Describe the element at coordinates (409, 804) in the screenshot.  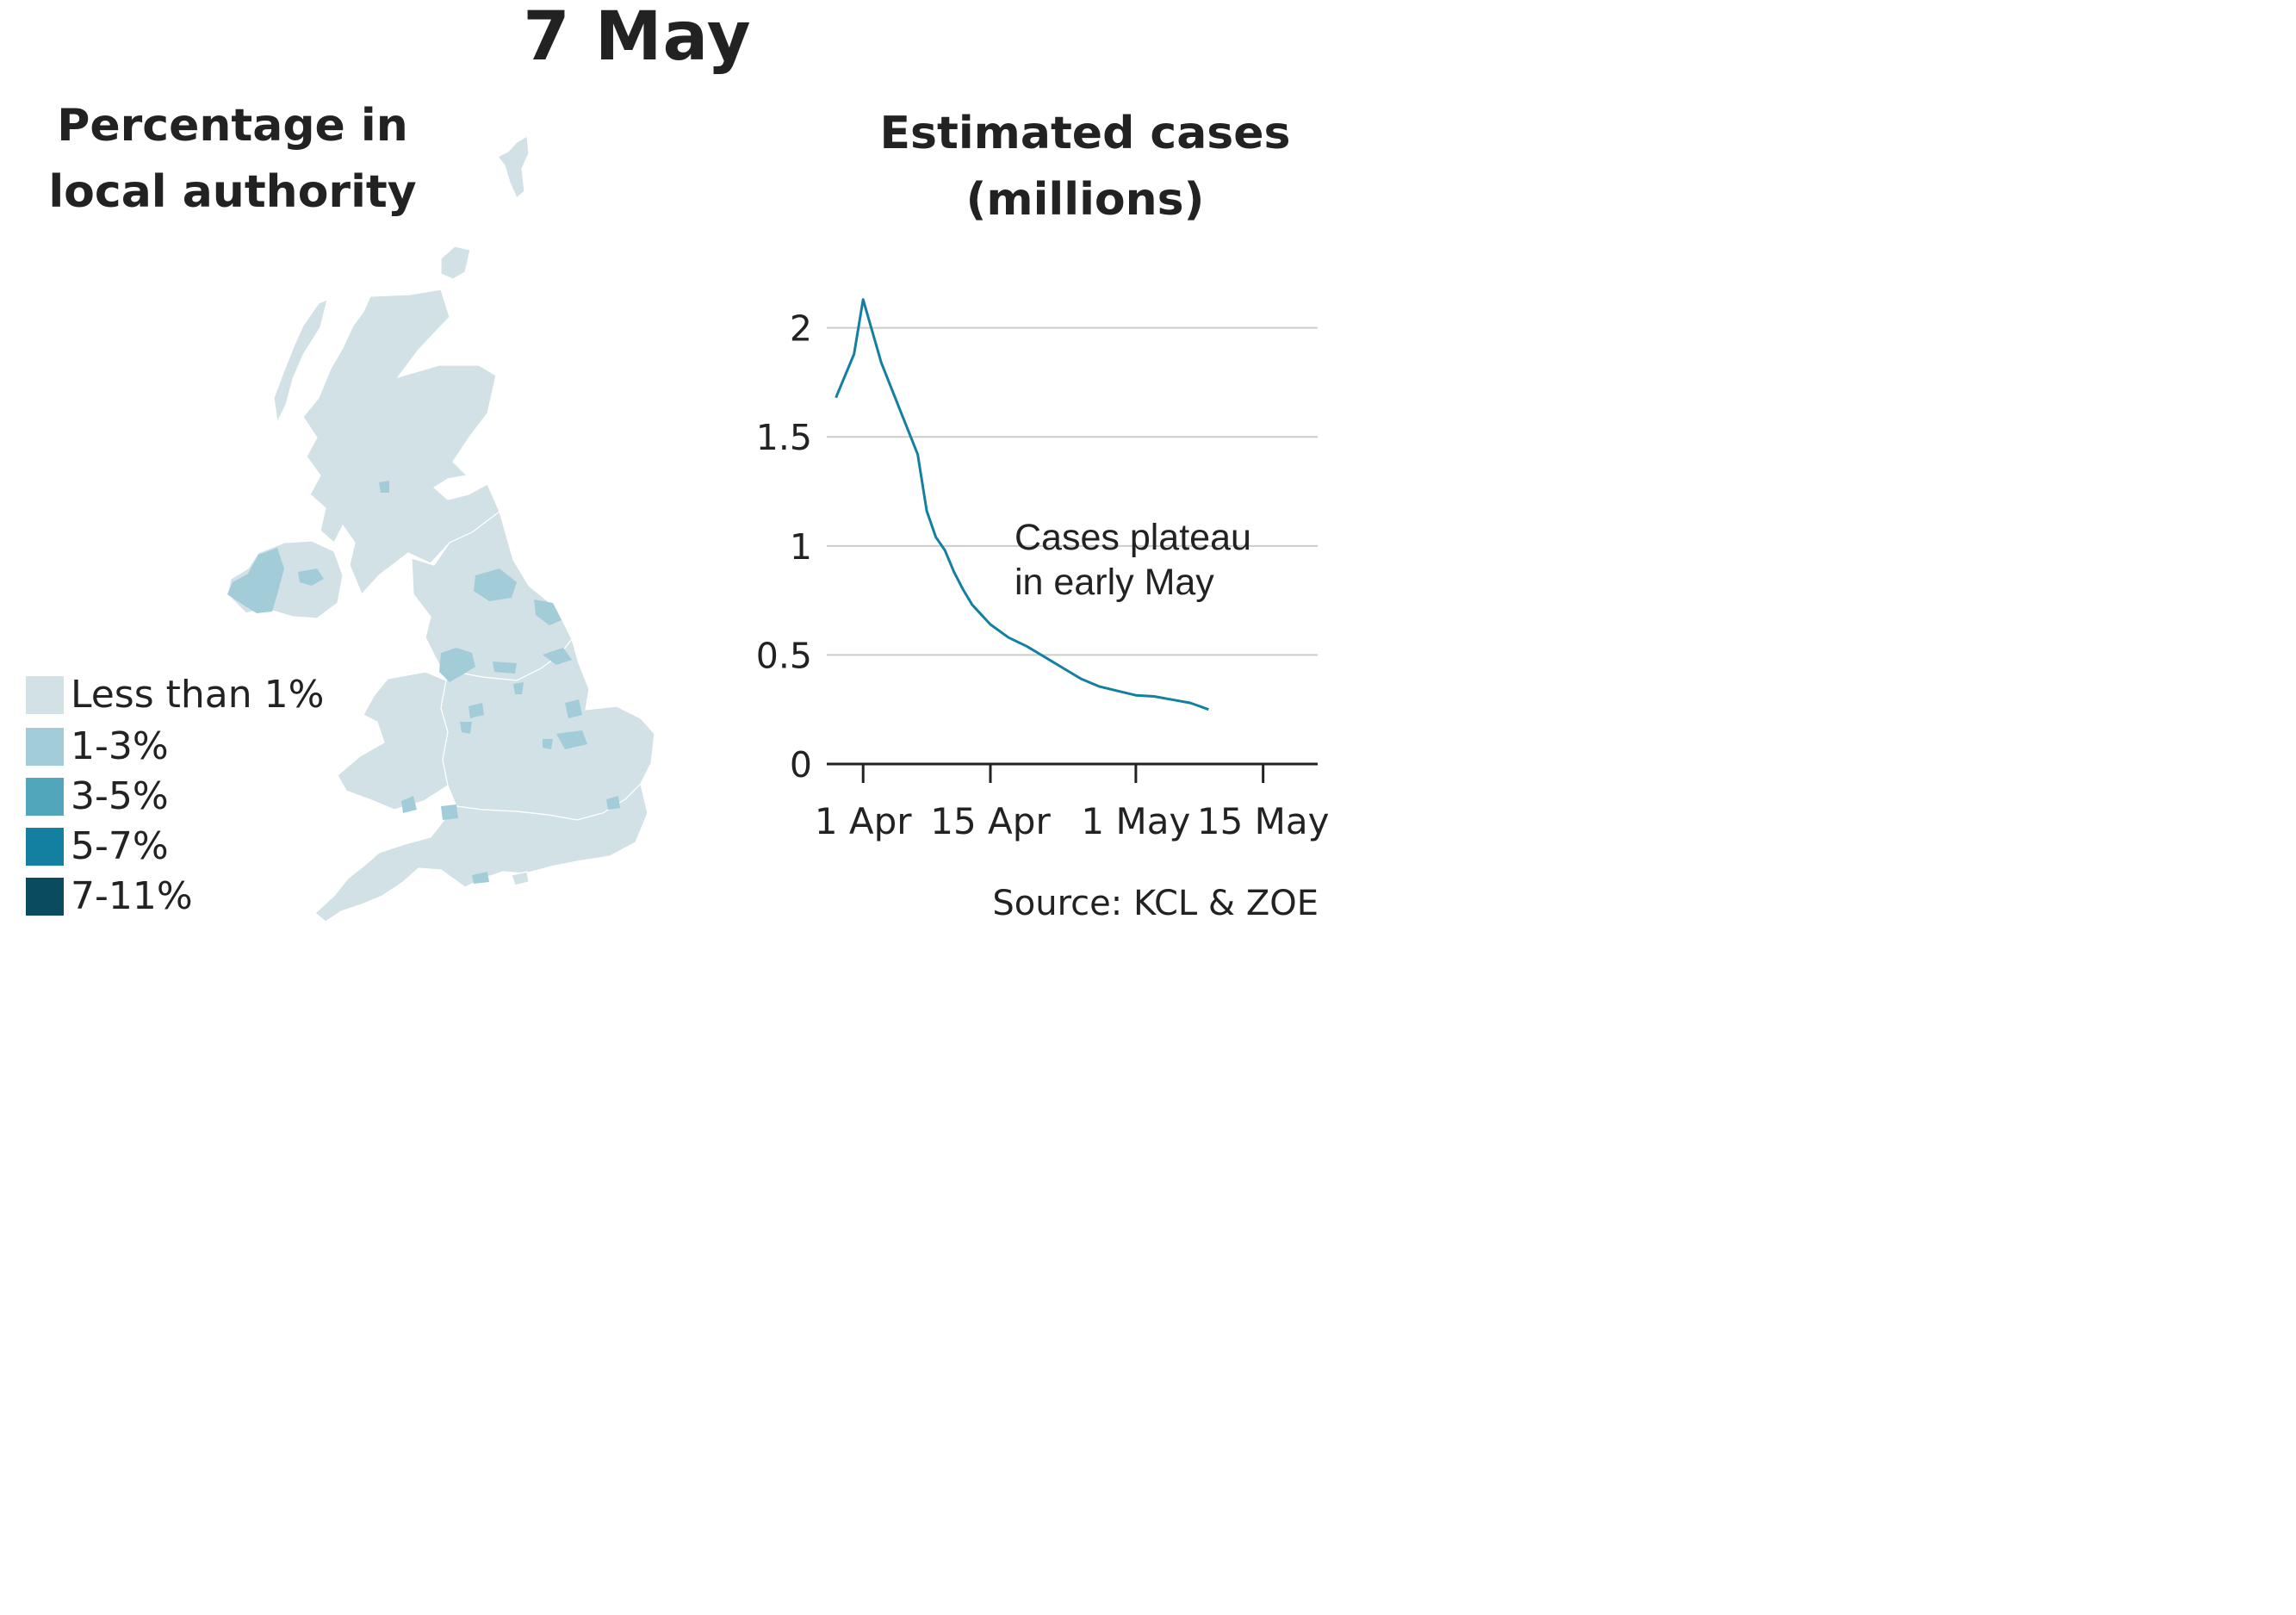
I see `map-hotspot-wales-border` at that location.